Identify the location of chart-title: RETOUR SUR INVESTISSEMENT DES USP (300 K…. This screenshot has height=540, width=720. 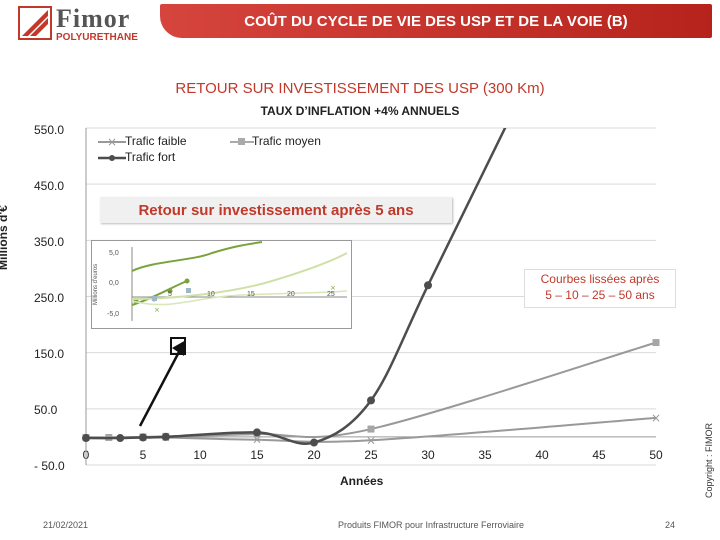
(360, 88).